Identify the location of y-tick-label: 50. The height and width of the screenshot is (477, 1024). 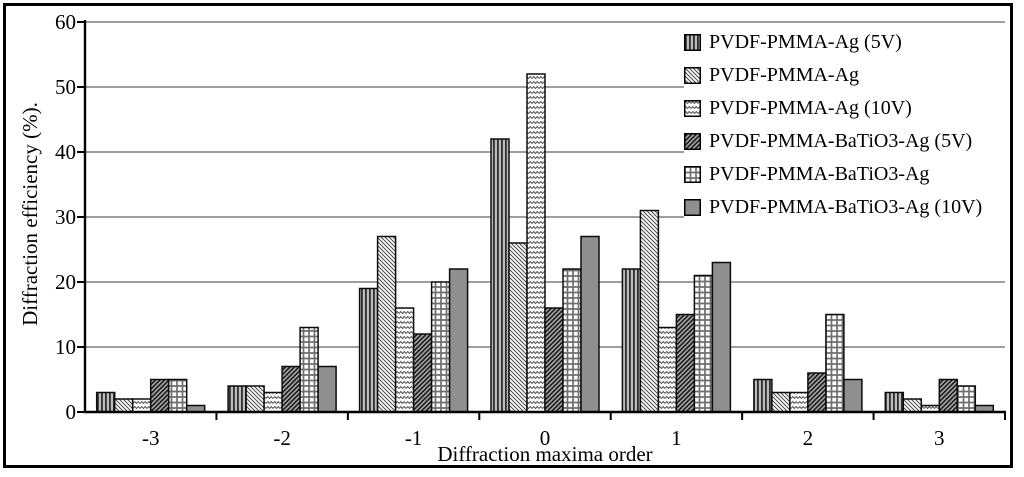
(65, 87).